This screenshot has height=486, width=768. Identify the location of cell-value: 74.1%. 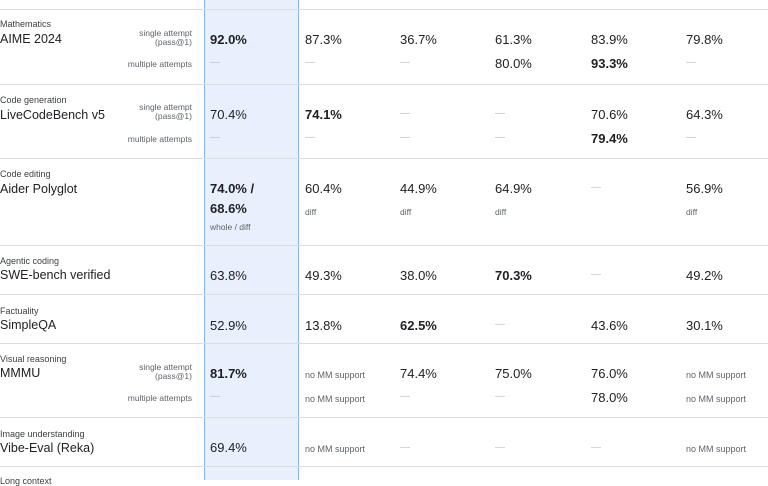
(323, 114).